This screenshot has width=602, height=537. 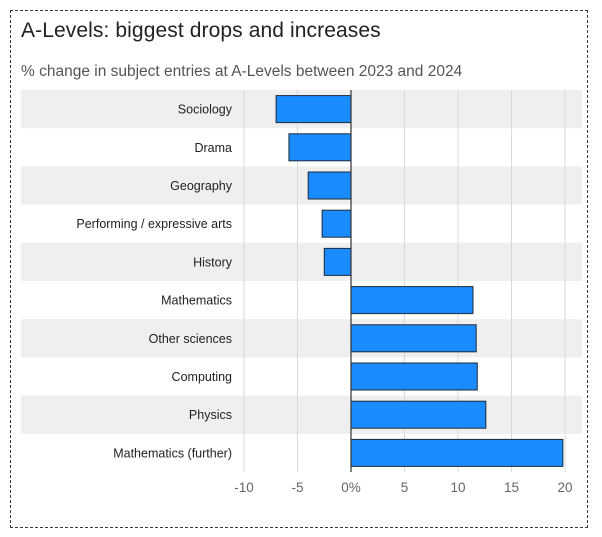 What do you see at coordinates (297, 487) in the screenshot?
I see `x-tick-label: -5` at bounding box center [297, 487].